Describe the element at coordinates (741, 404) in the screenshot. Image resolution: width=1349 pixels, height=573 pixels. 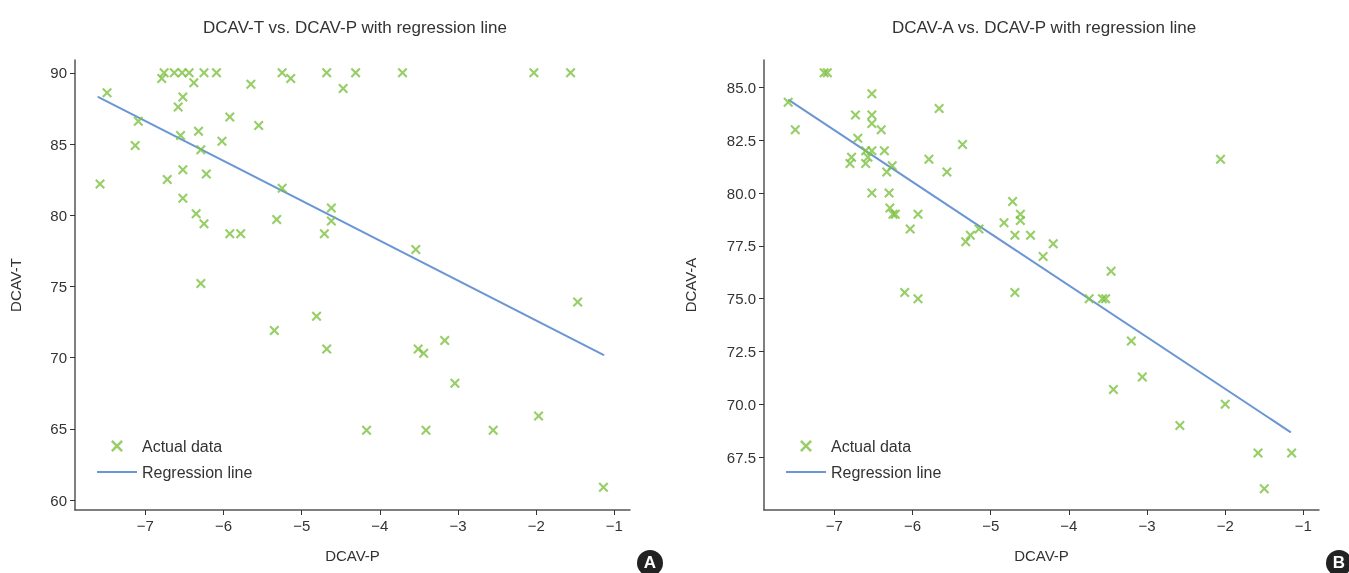
I see `y-tick-label: 70.0` at that location.